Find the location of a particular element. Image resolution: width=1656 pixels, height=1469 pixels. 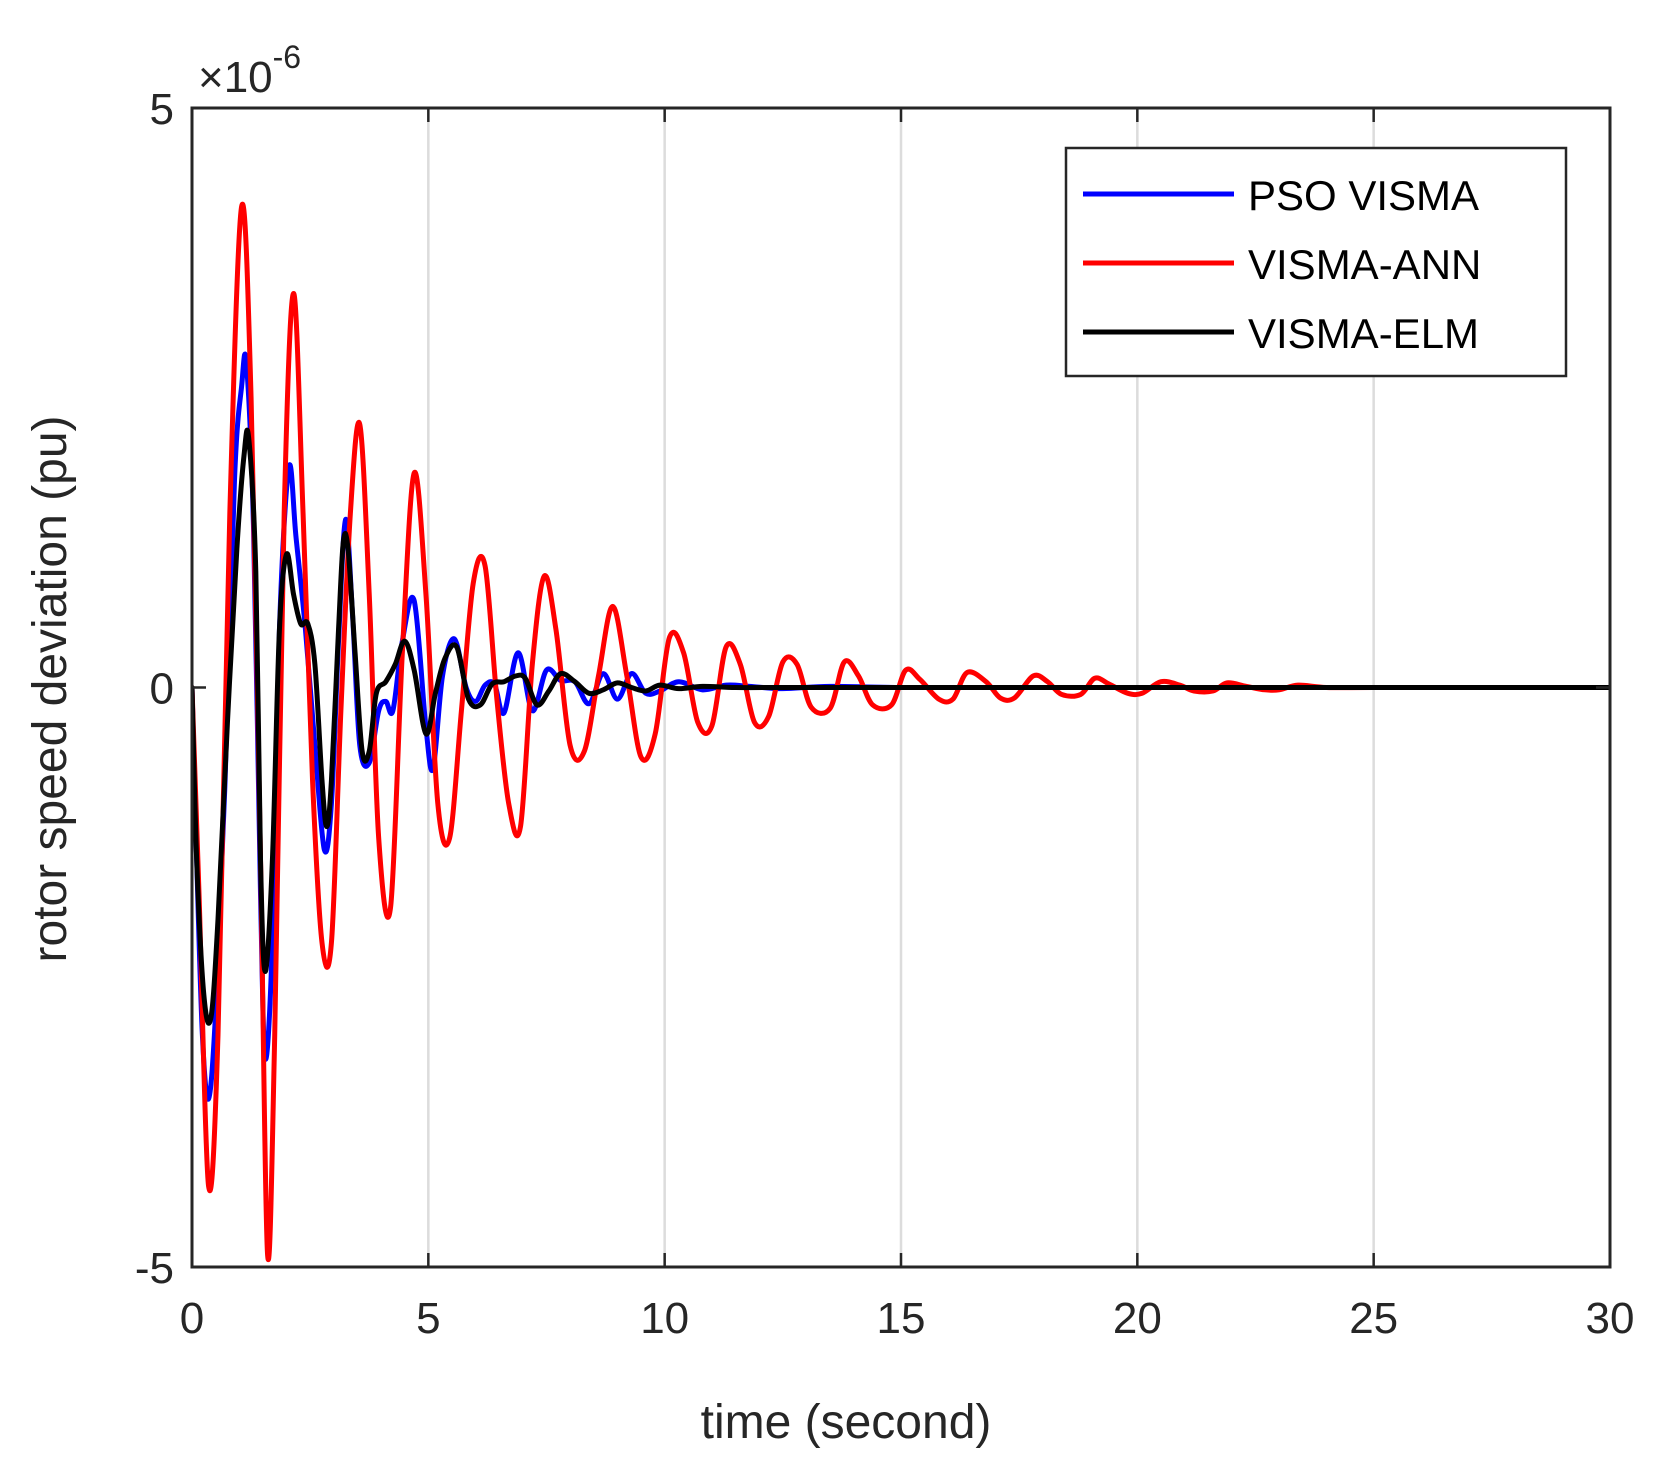

x-tick-label: 0 is located at coordinates (192, 1318).